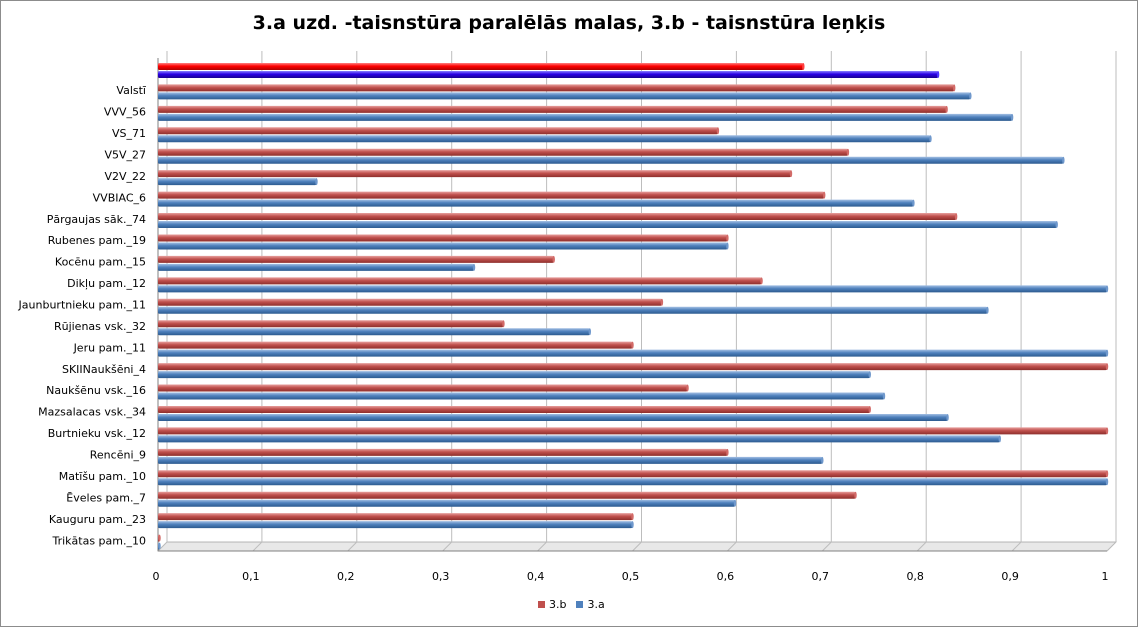  What do you see at coordinates (803, 66) in the screenshot?
I see `bar-3b-overall-cap` at bounding box center [803, 66].